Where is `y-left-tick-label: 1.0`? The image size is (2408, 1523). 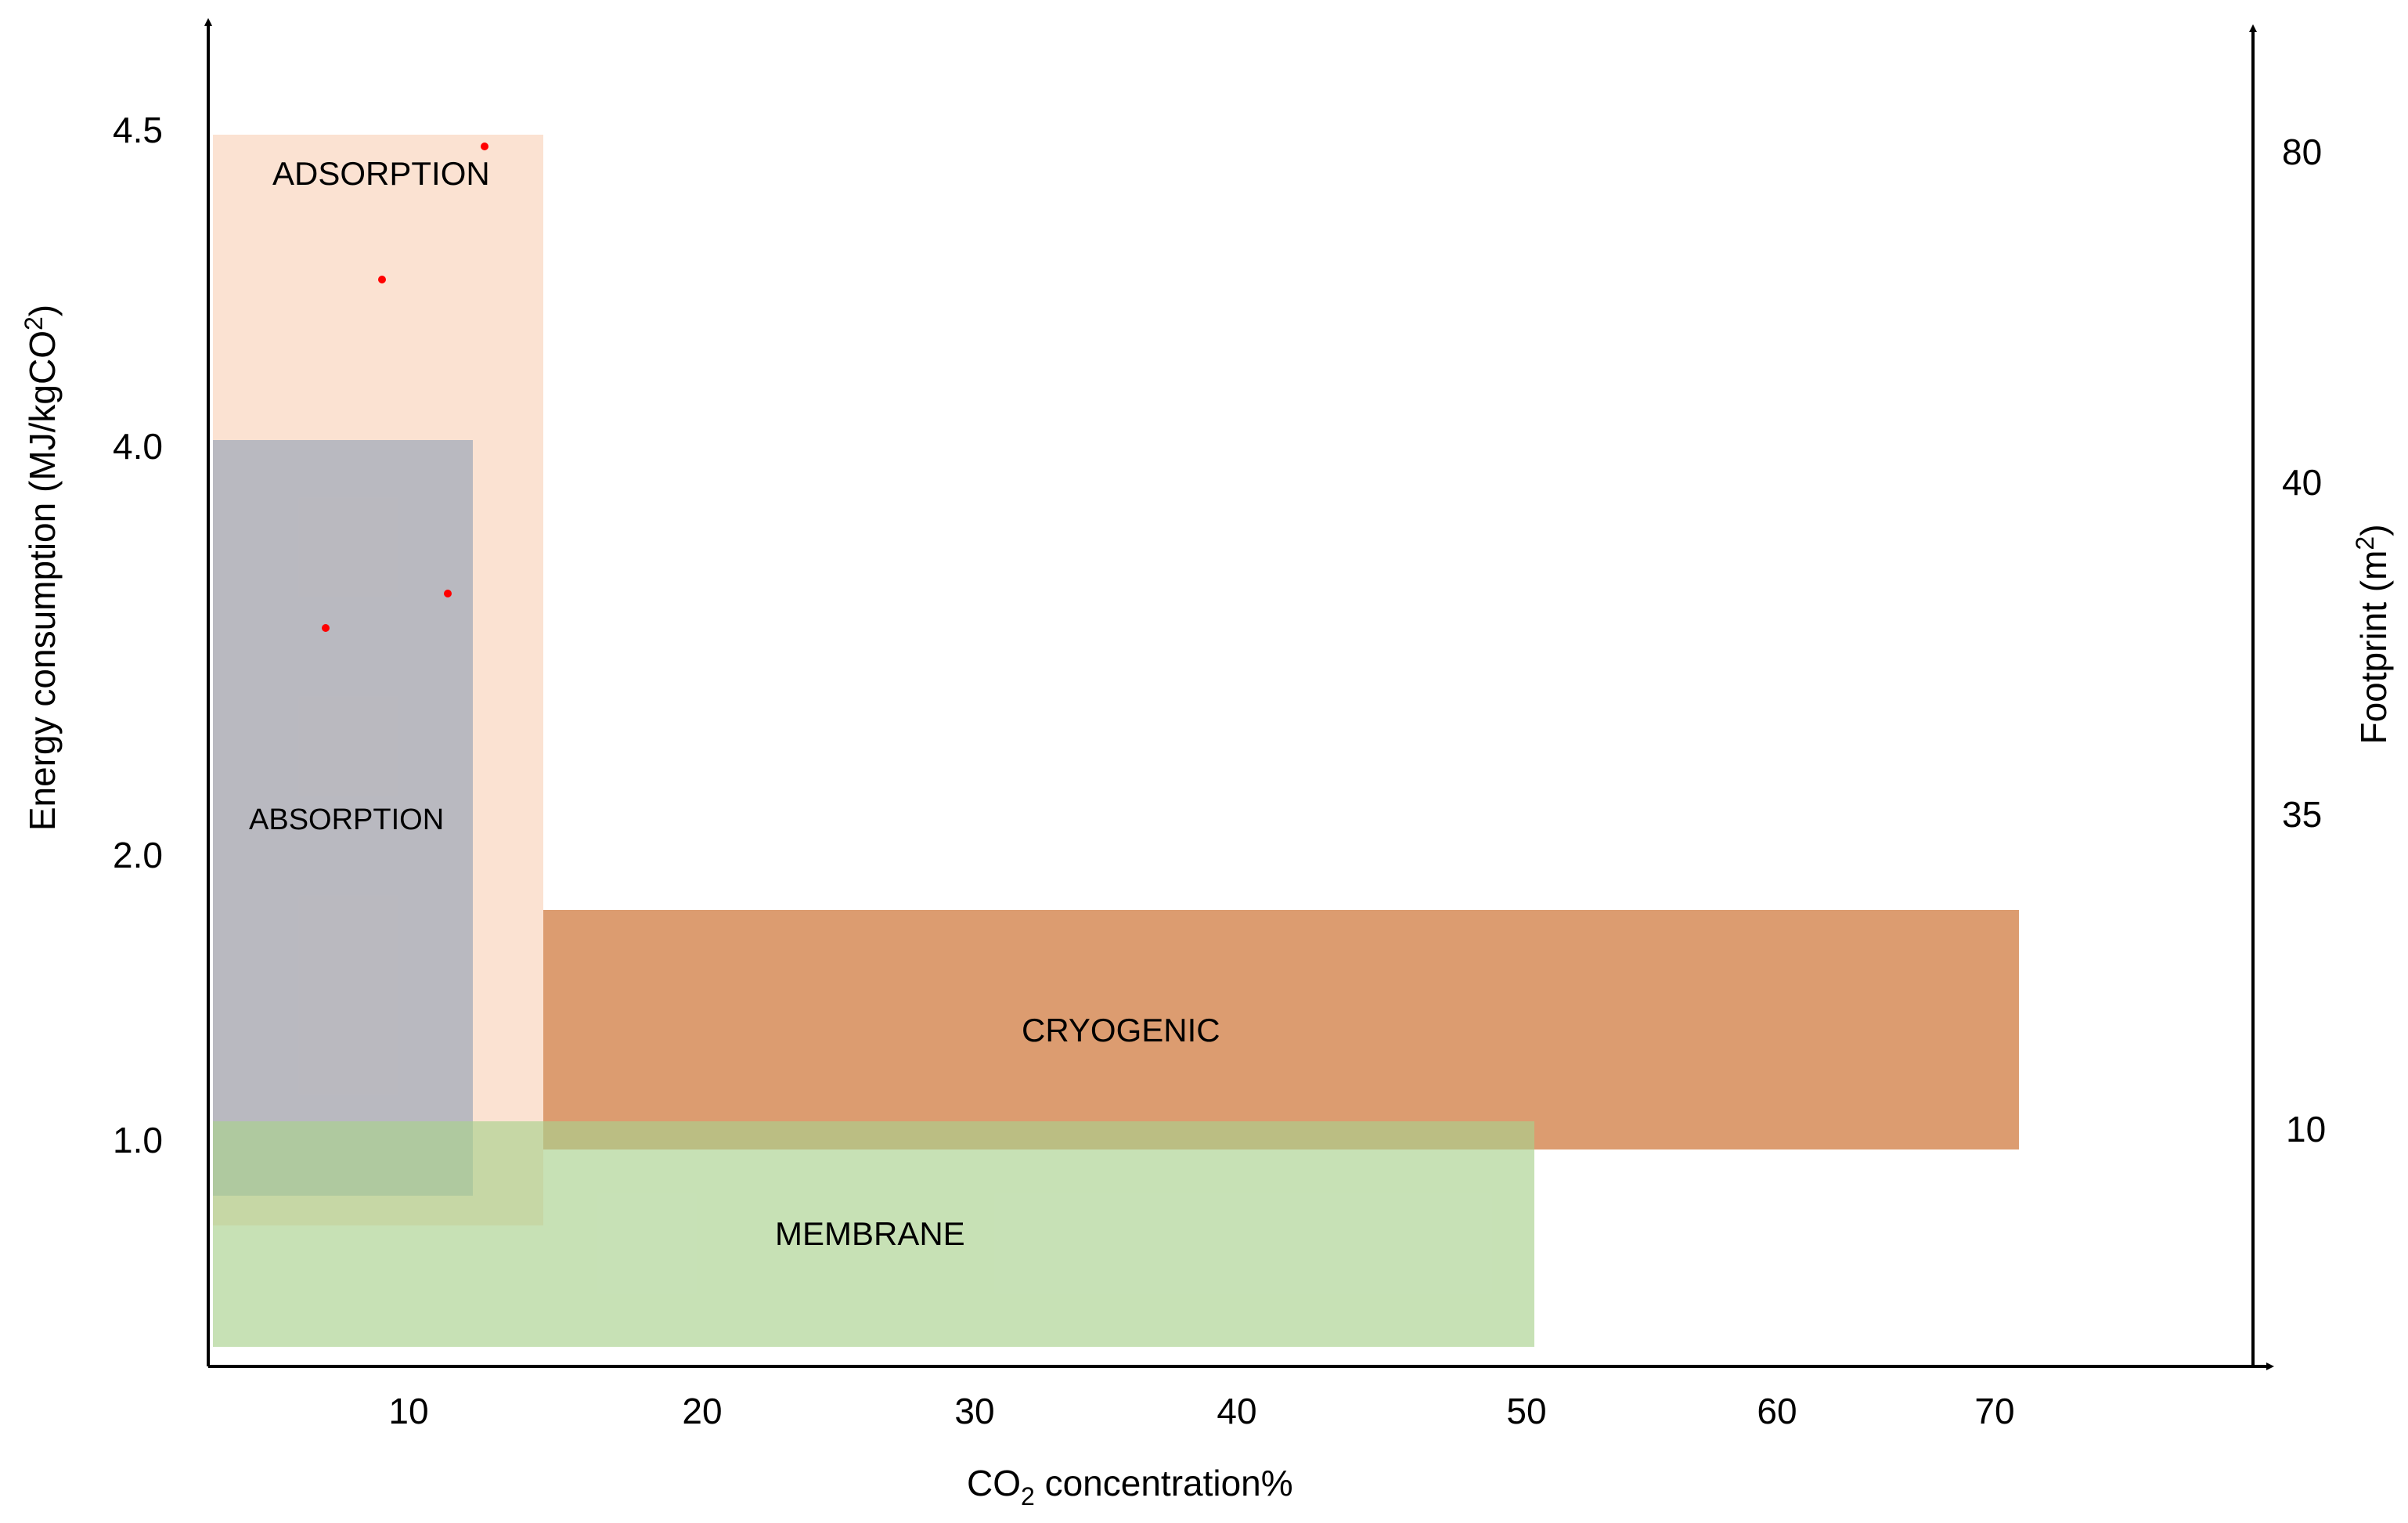 y-left-tick-label: 1.0 is located at coordinates (138, 1140).